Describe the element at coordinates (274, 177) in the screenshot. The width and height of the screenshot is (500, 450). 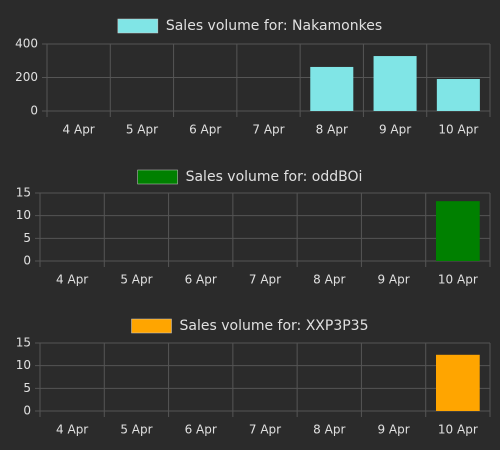
I see `legend-label: Sales volume for: oddBOi` at that location.